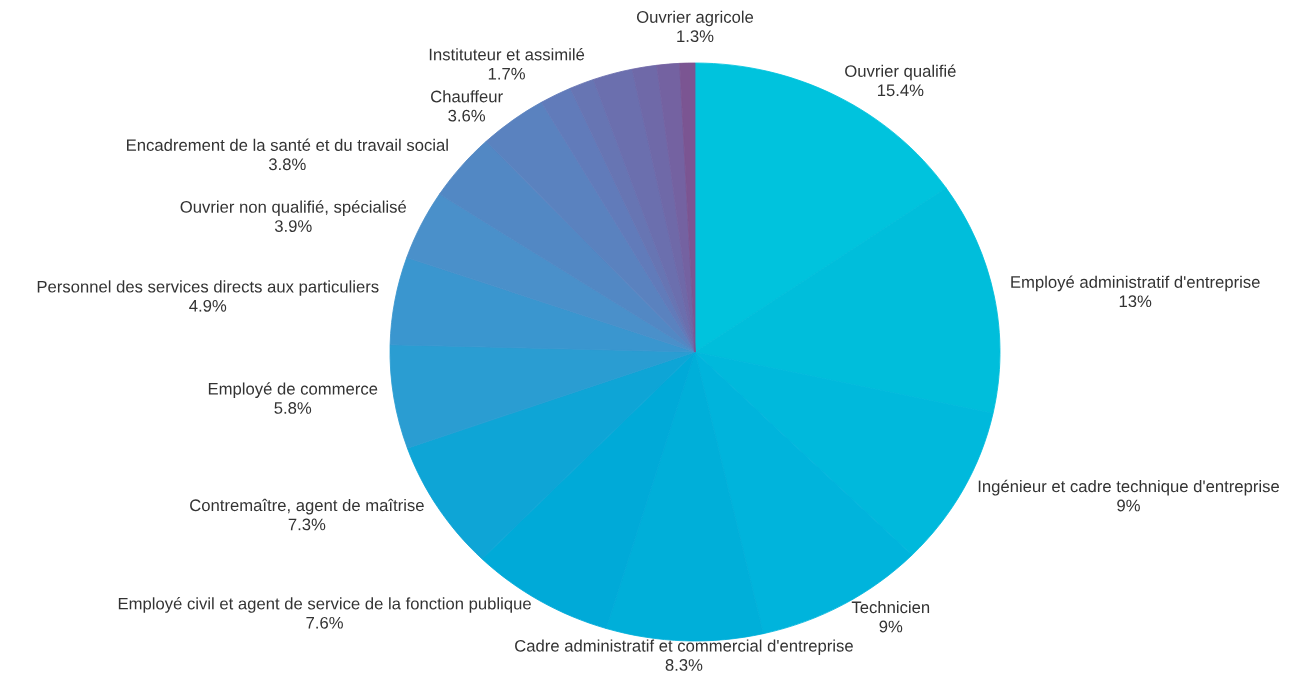 This screenshot has height=691, width=1305. I want to click on slice-label: Ingénieur et cadre technique d'entreprise, so click(1128, 487).